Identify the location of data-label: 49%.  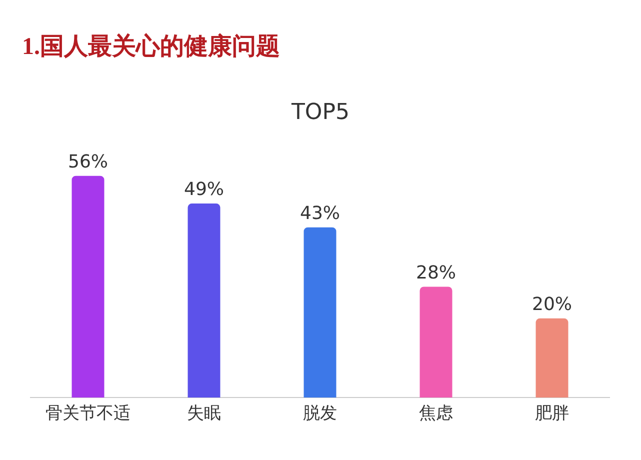
(204, 189).